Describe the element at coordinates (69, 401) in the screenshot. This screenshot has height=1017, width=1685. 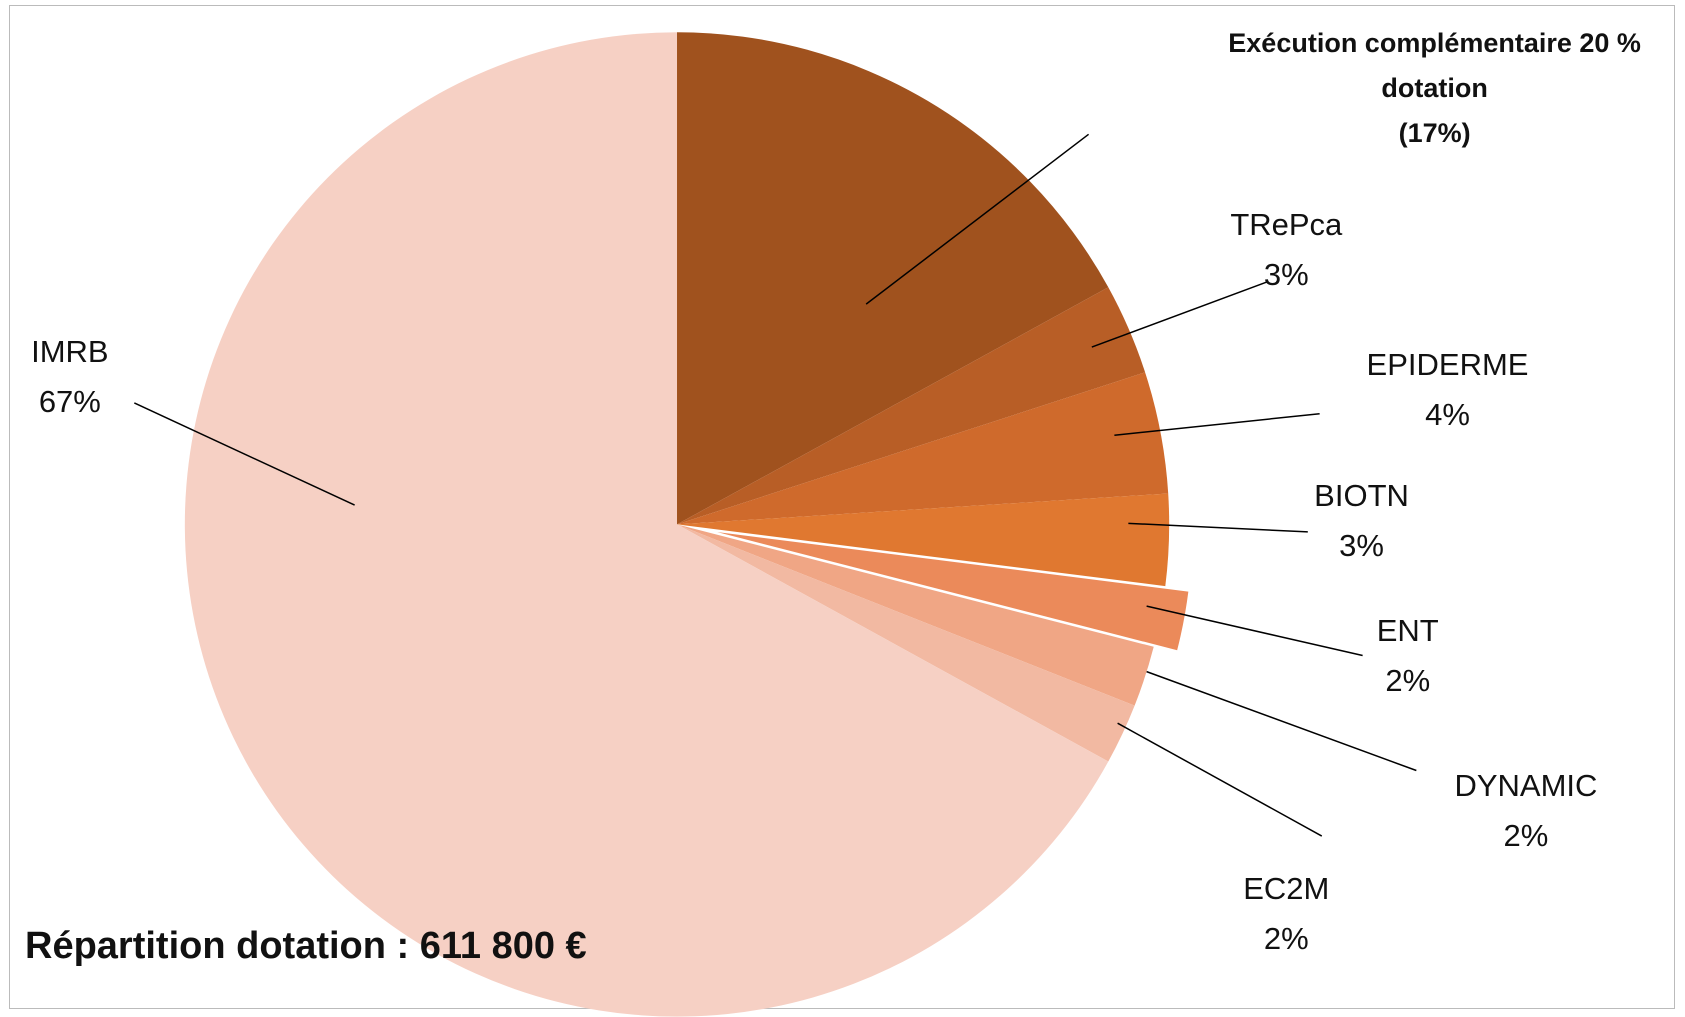
I see `slice-value-label: 67%` at that location.